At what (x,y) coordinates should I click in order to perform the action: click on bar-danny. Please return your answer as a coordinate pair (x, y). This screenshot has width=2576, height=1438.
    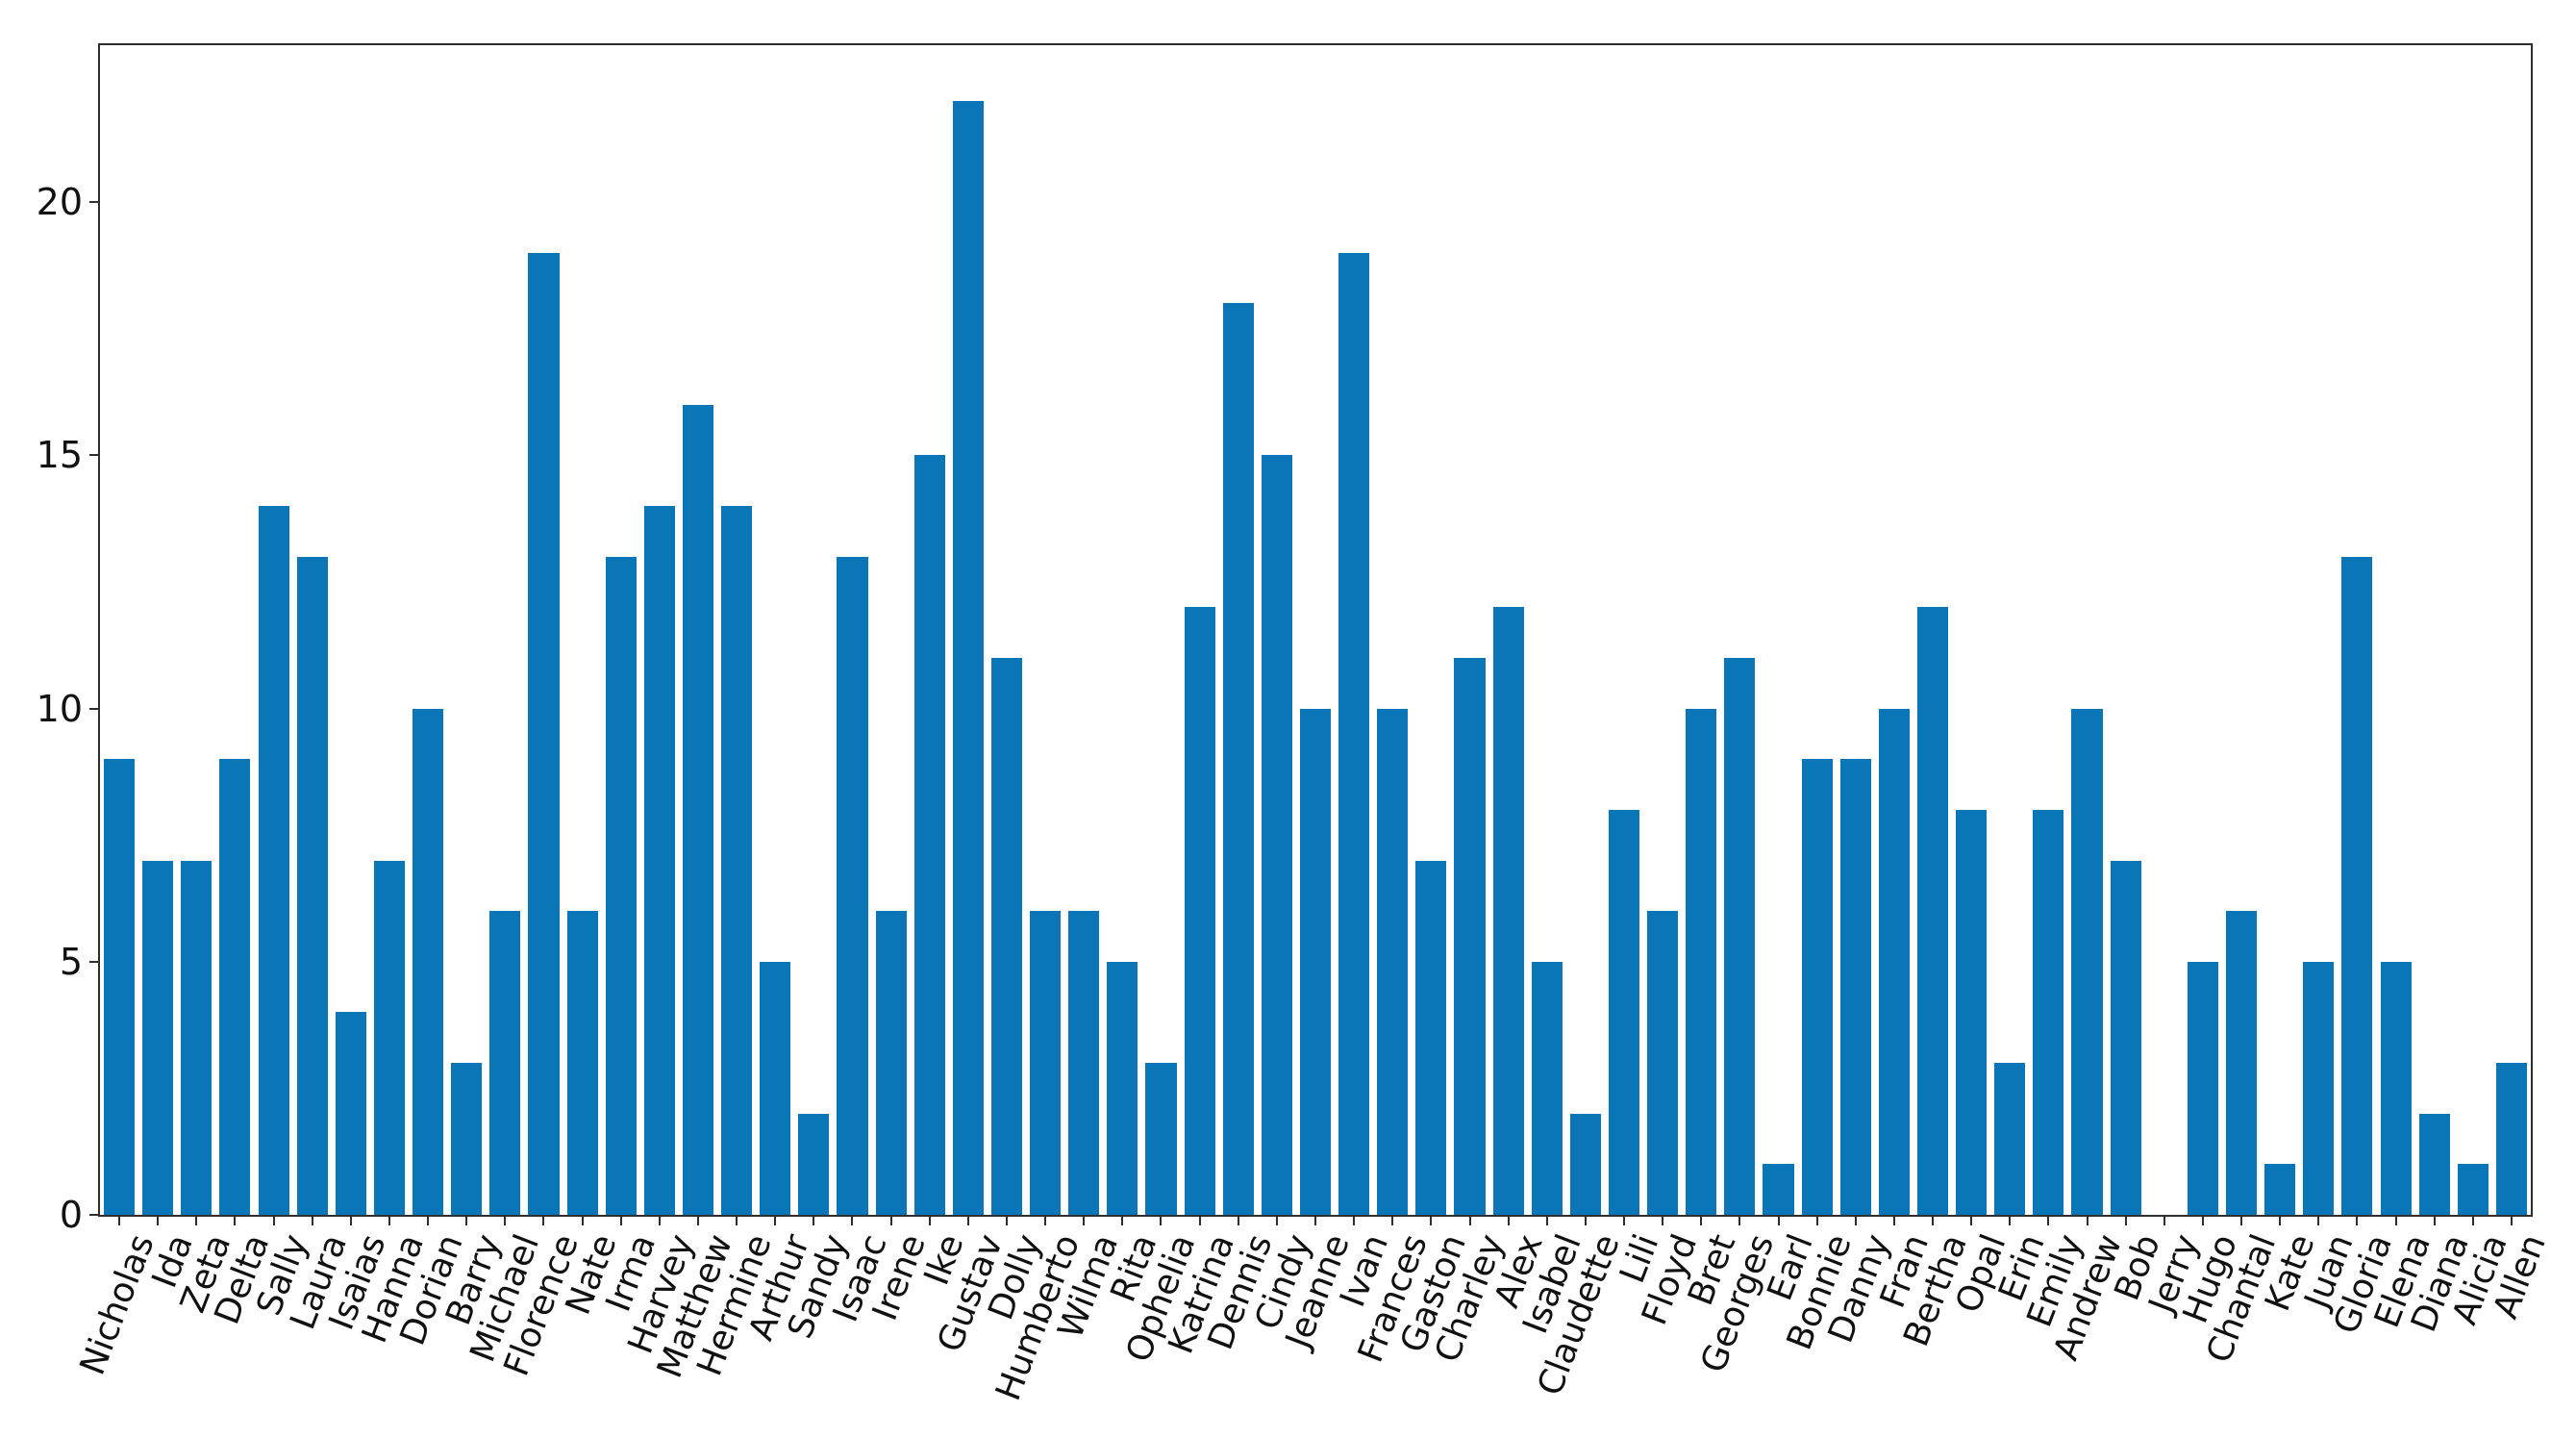
    Looking at the image, I should click on (1855, 987).